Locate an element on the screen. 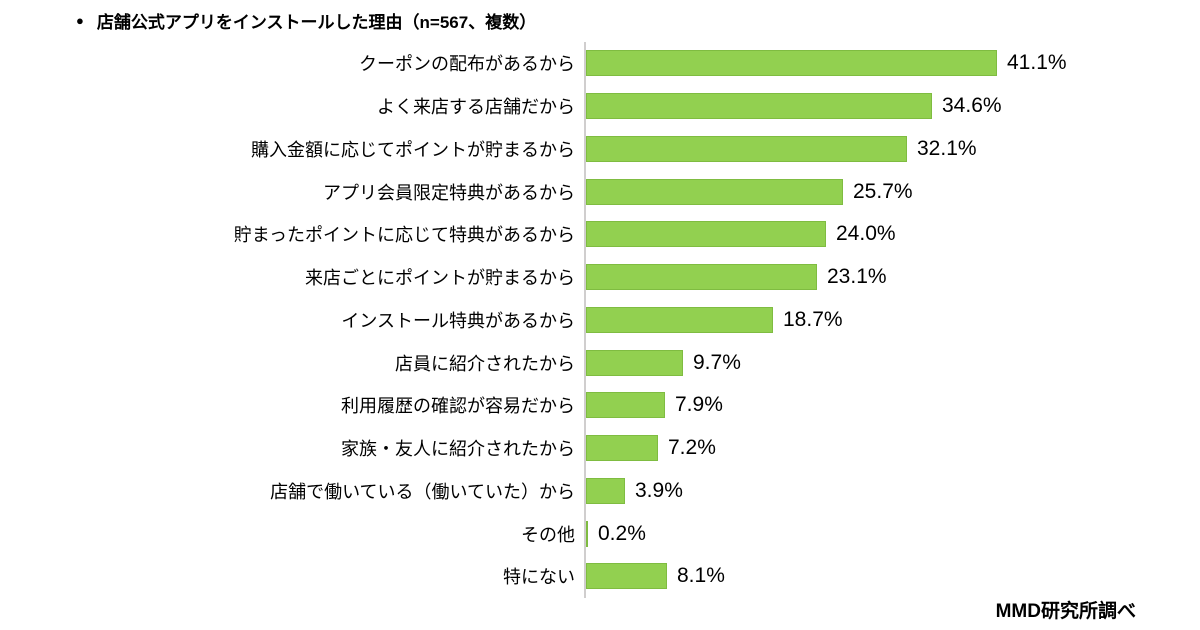 Image resolution: width=1200 pixels, height=630 pixels. category-label: 貯まったポイントに応じて特典があるから is located at coordinates (404, 235).